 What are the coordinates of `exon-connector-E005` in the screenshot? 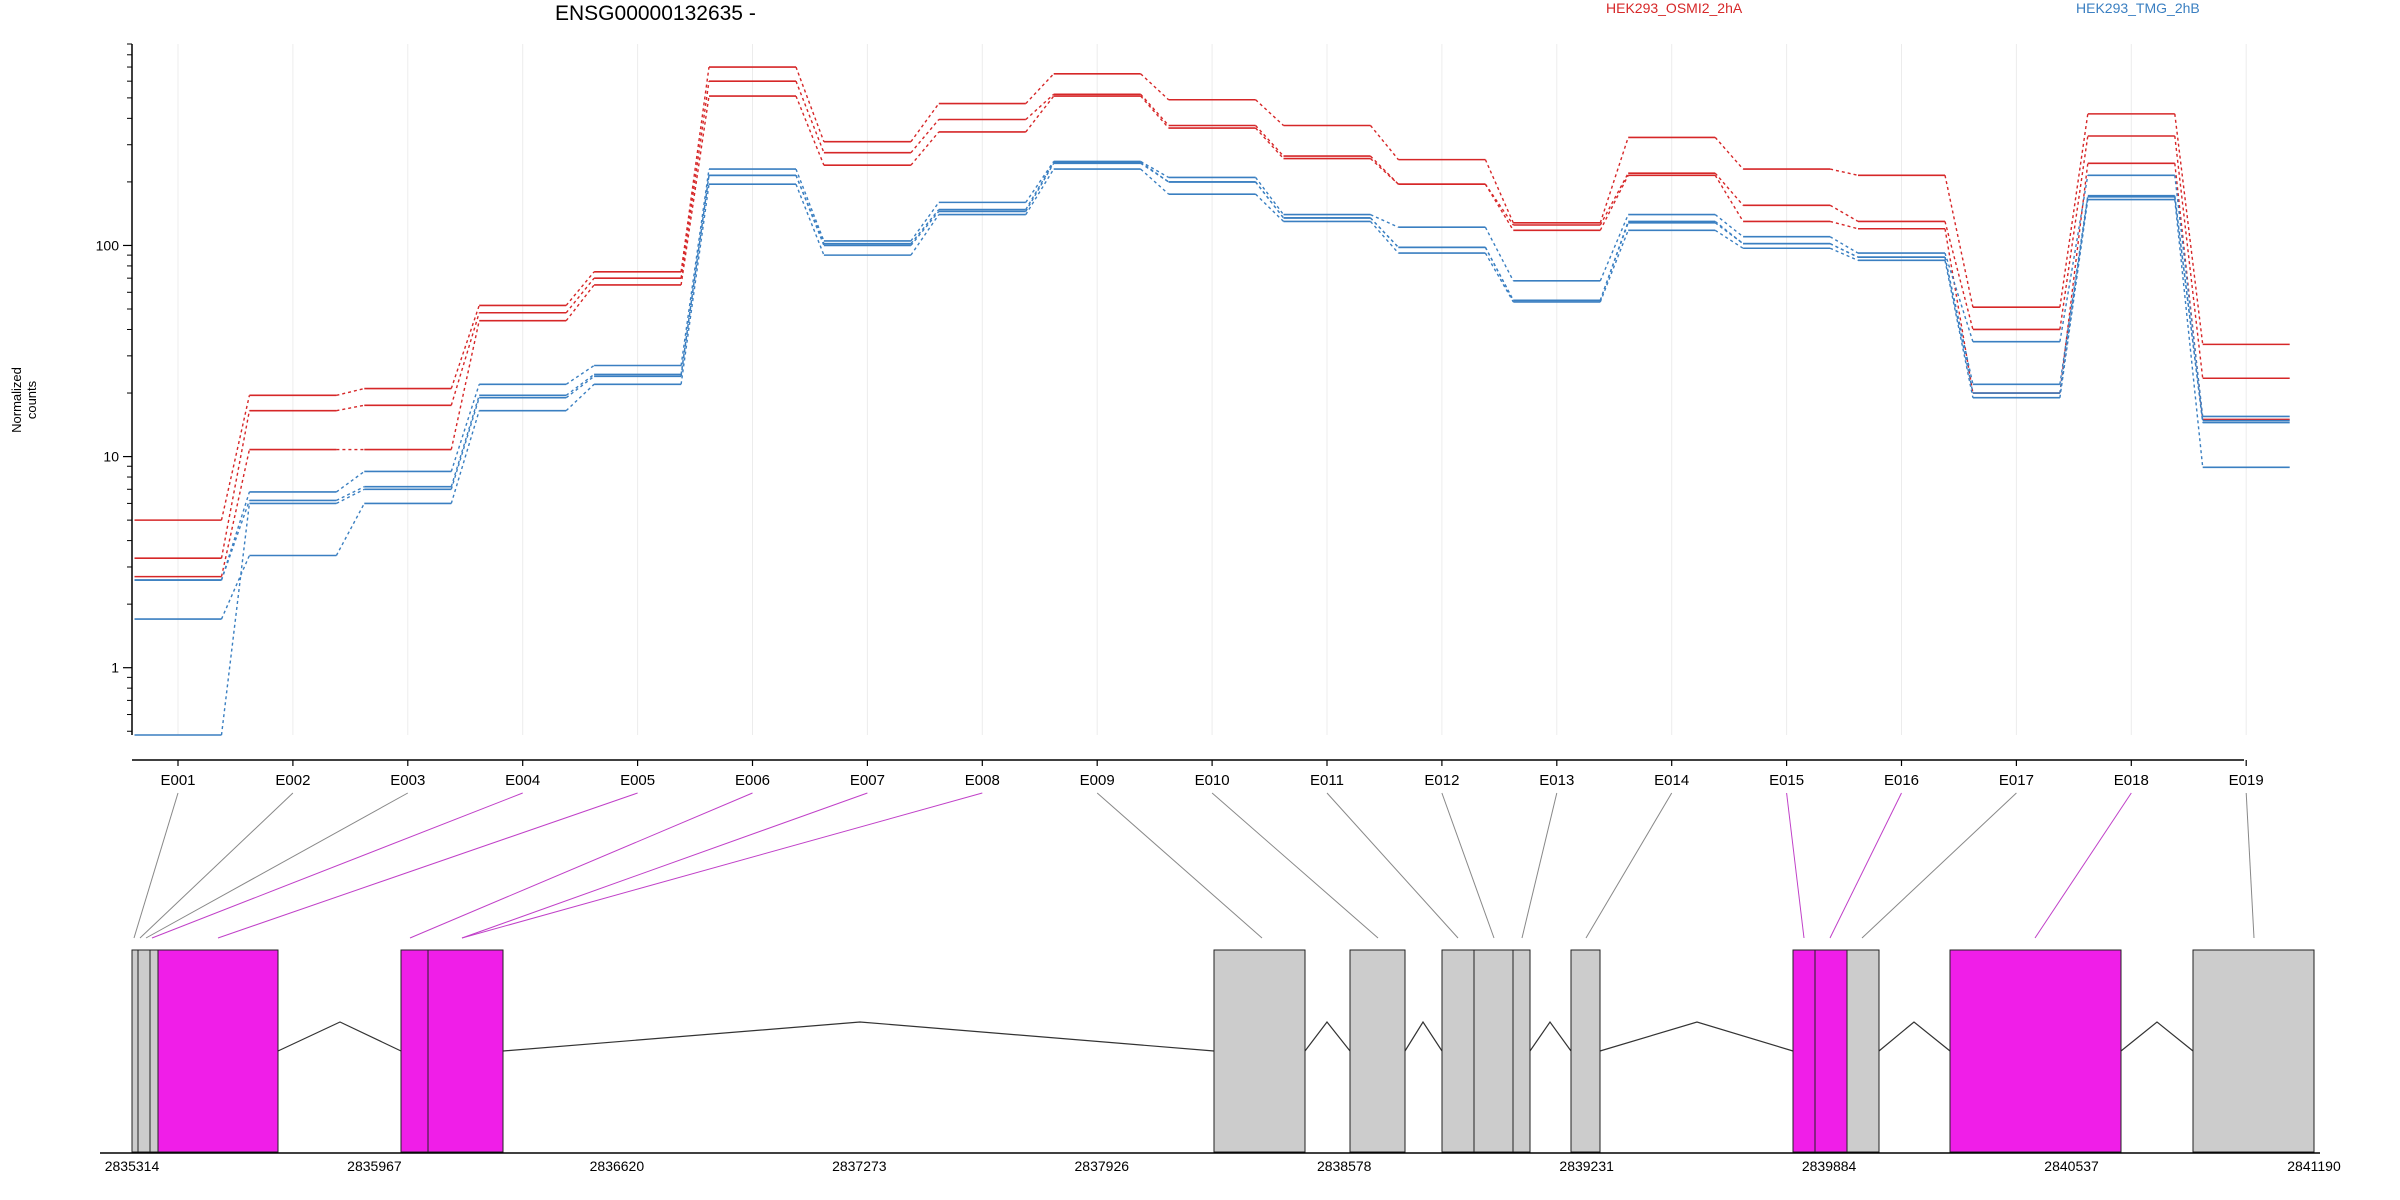 It's located at (427, 865).